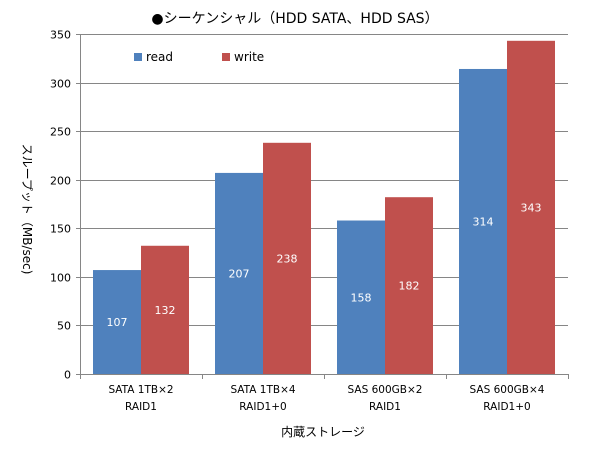  I want to click on legend-swatch-read, so click(138, 57).